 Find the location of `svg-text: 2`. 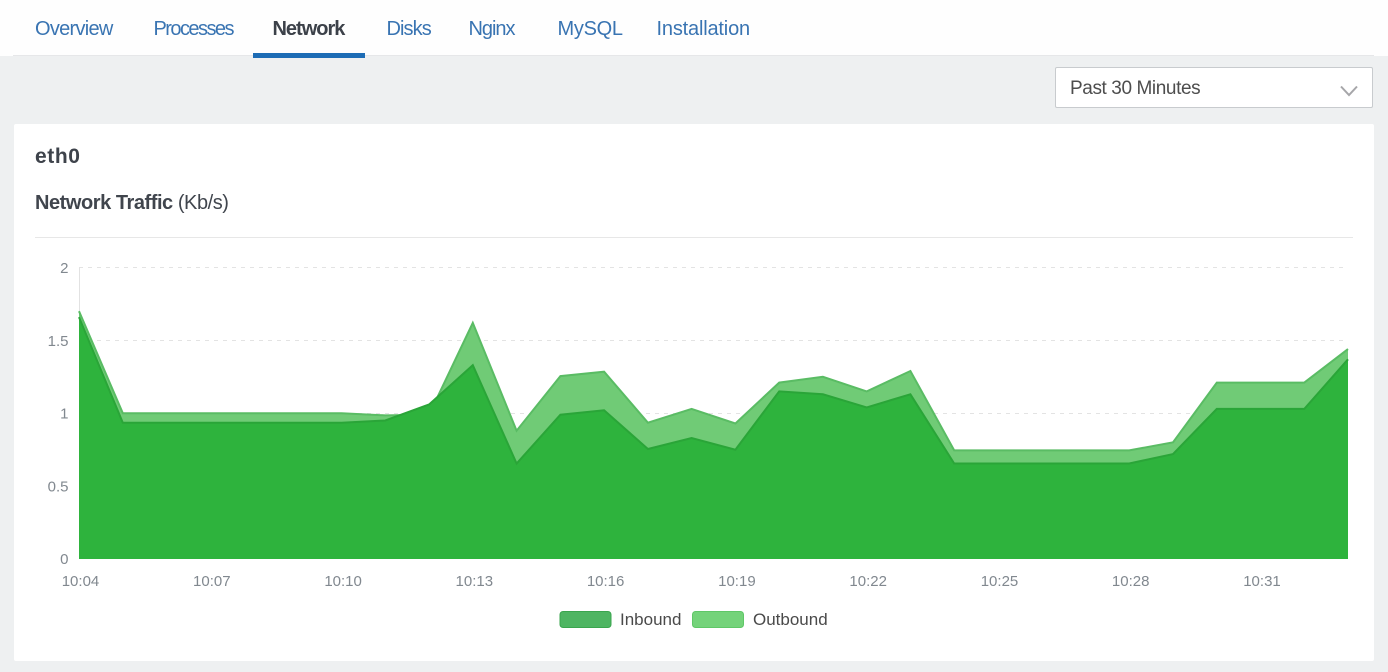

svg-text: 2 is located at coordinates (64, 268).